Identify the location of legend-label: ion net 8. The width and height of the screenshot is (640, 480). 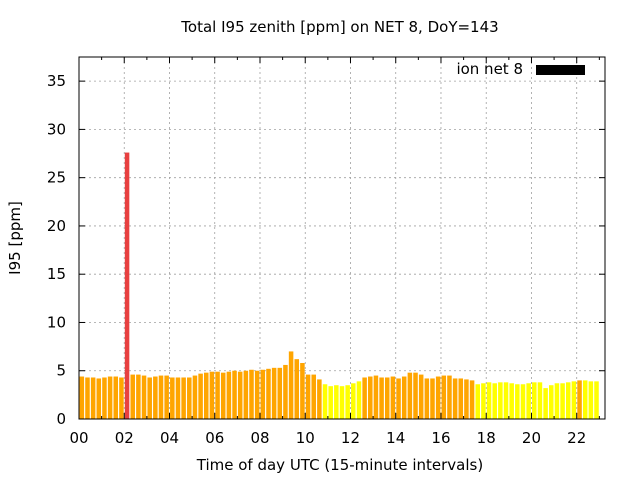
(489, 69).